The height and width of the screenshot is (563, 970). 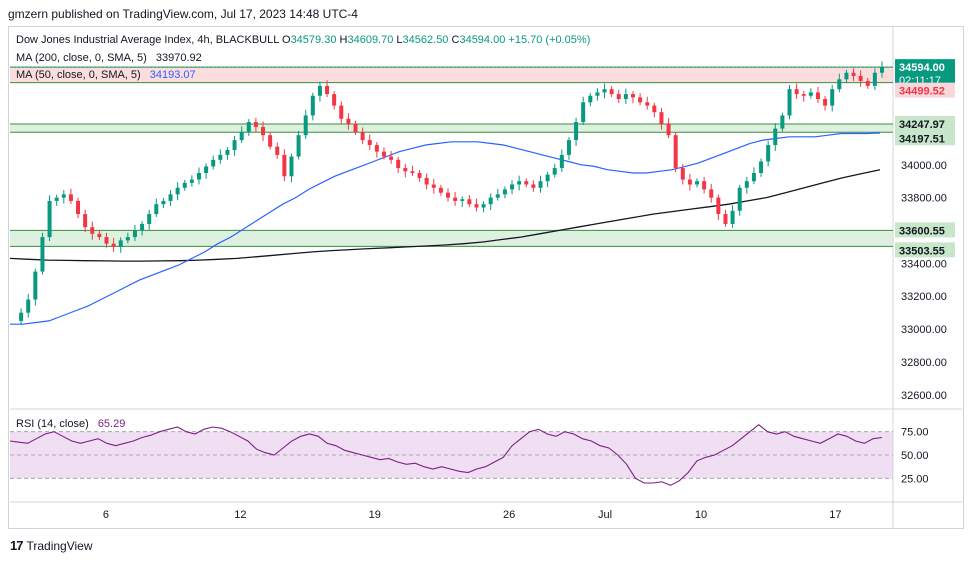 I want to click on legend-c-value: 34594.00, so click(x=482, y=40).